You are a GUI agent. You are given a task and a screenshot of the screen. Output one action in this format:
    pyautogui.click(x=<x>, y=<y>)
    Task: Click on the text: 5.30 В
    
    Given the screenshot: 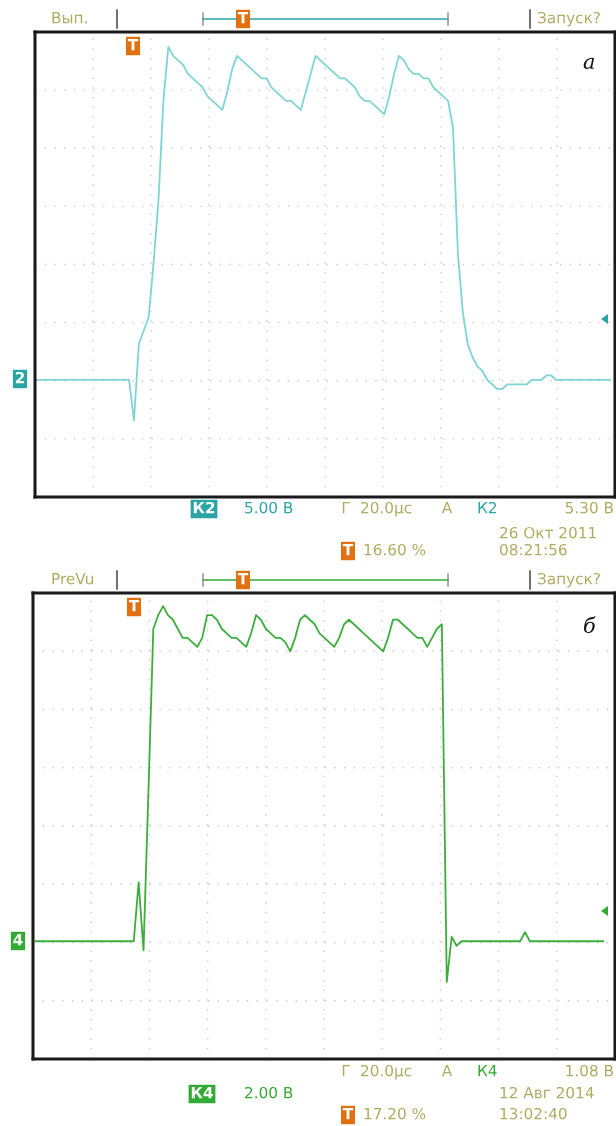 What is the action you would take?
    pyautogui.click(x=589, y=507)
    